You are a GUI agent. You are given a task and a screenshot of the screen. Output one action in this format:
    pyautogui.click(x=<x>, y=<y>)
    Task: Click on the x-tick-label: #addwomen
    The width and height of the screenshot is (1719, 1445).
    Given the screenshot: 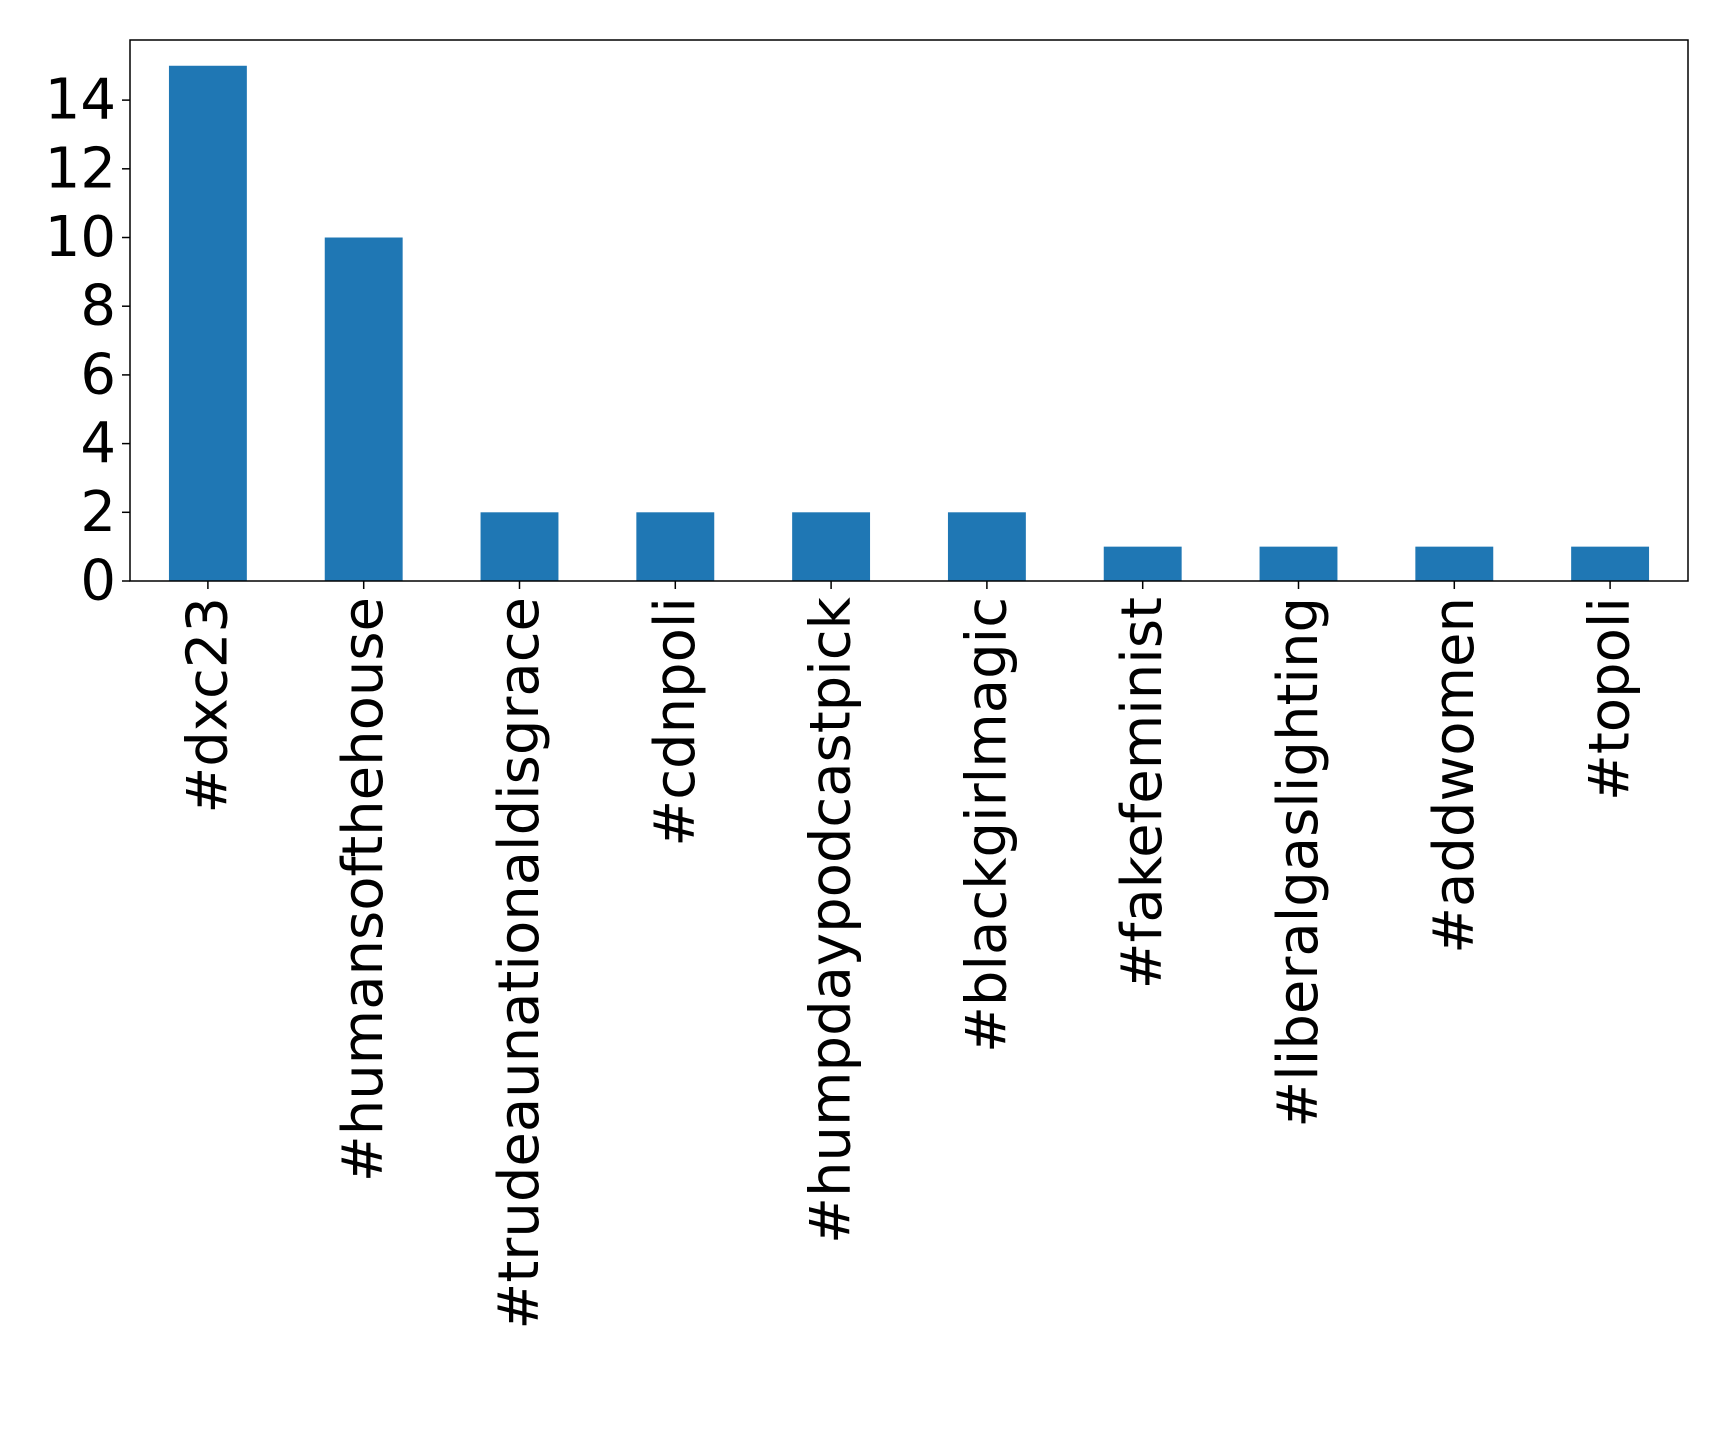 What is the action you would take?
    pyautogui.click(x=1454, y=775)
    